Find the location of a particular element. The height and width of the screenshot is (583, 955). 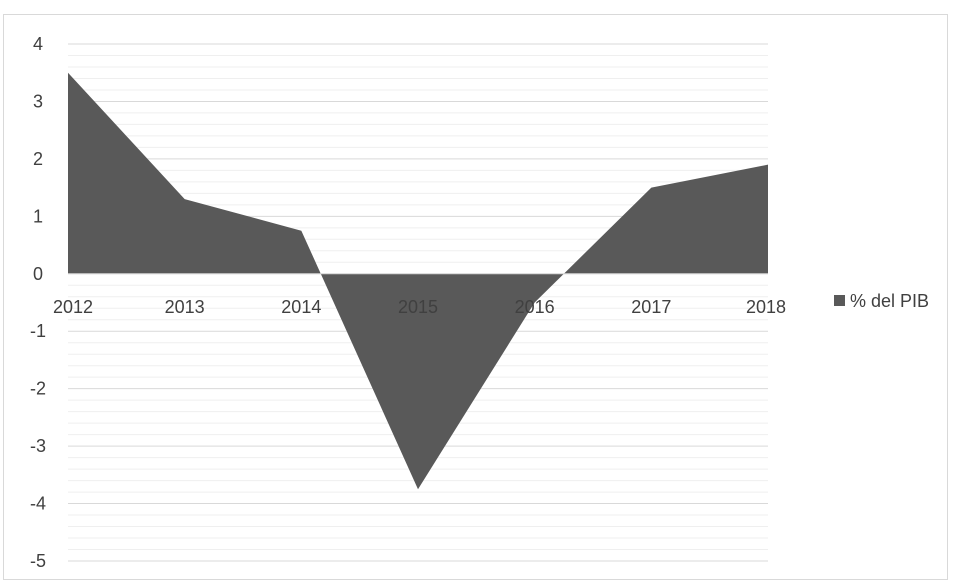

y-tick-label: -1 is located at coordinates (38, 331).